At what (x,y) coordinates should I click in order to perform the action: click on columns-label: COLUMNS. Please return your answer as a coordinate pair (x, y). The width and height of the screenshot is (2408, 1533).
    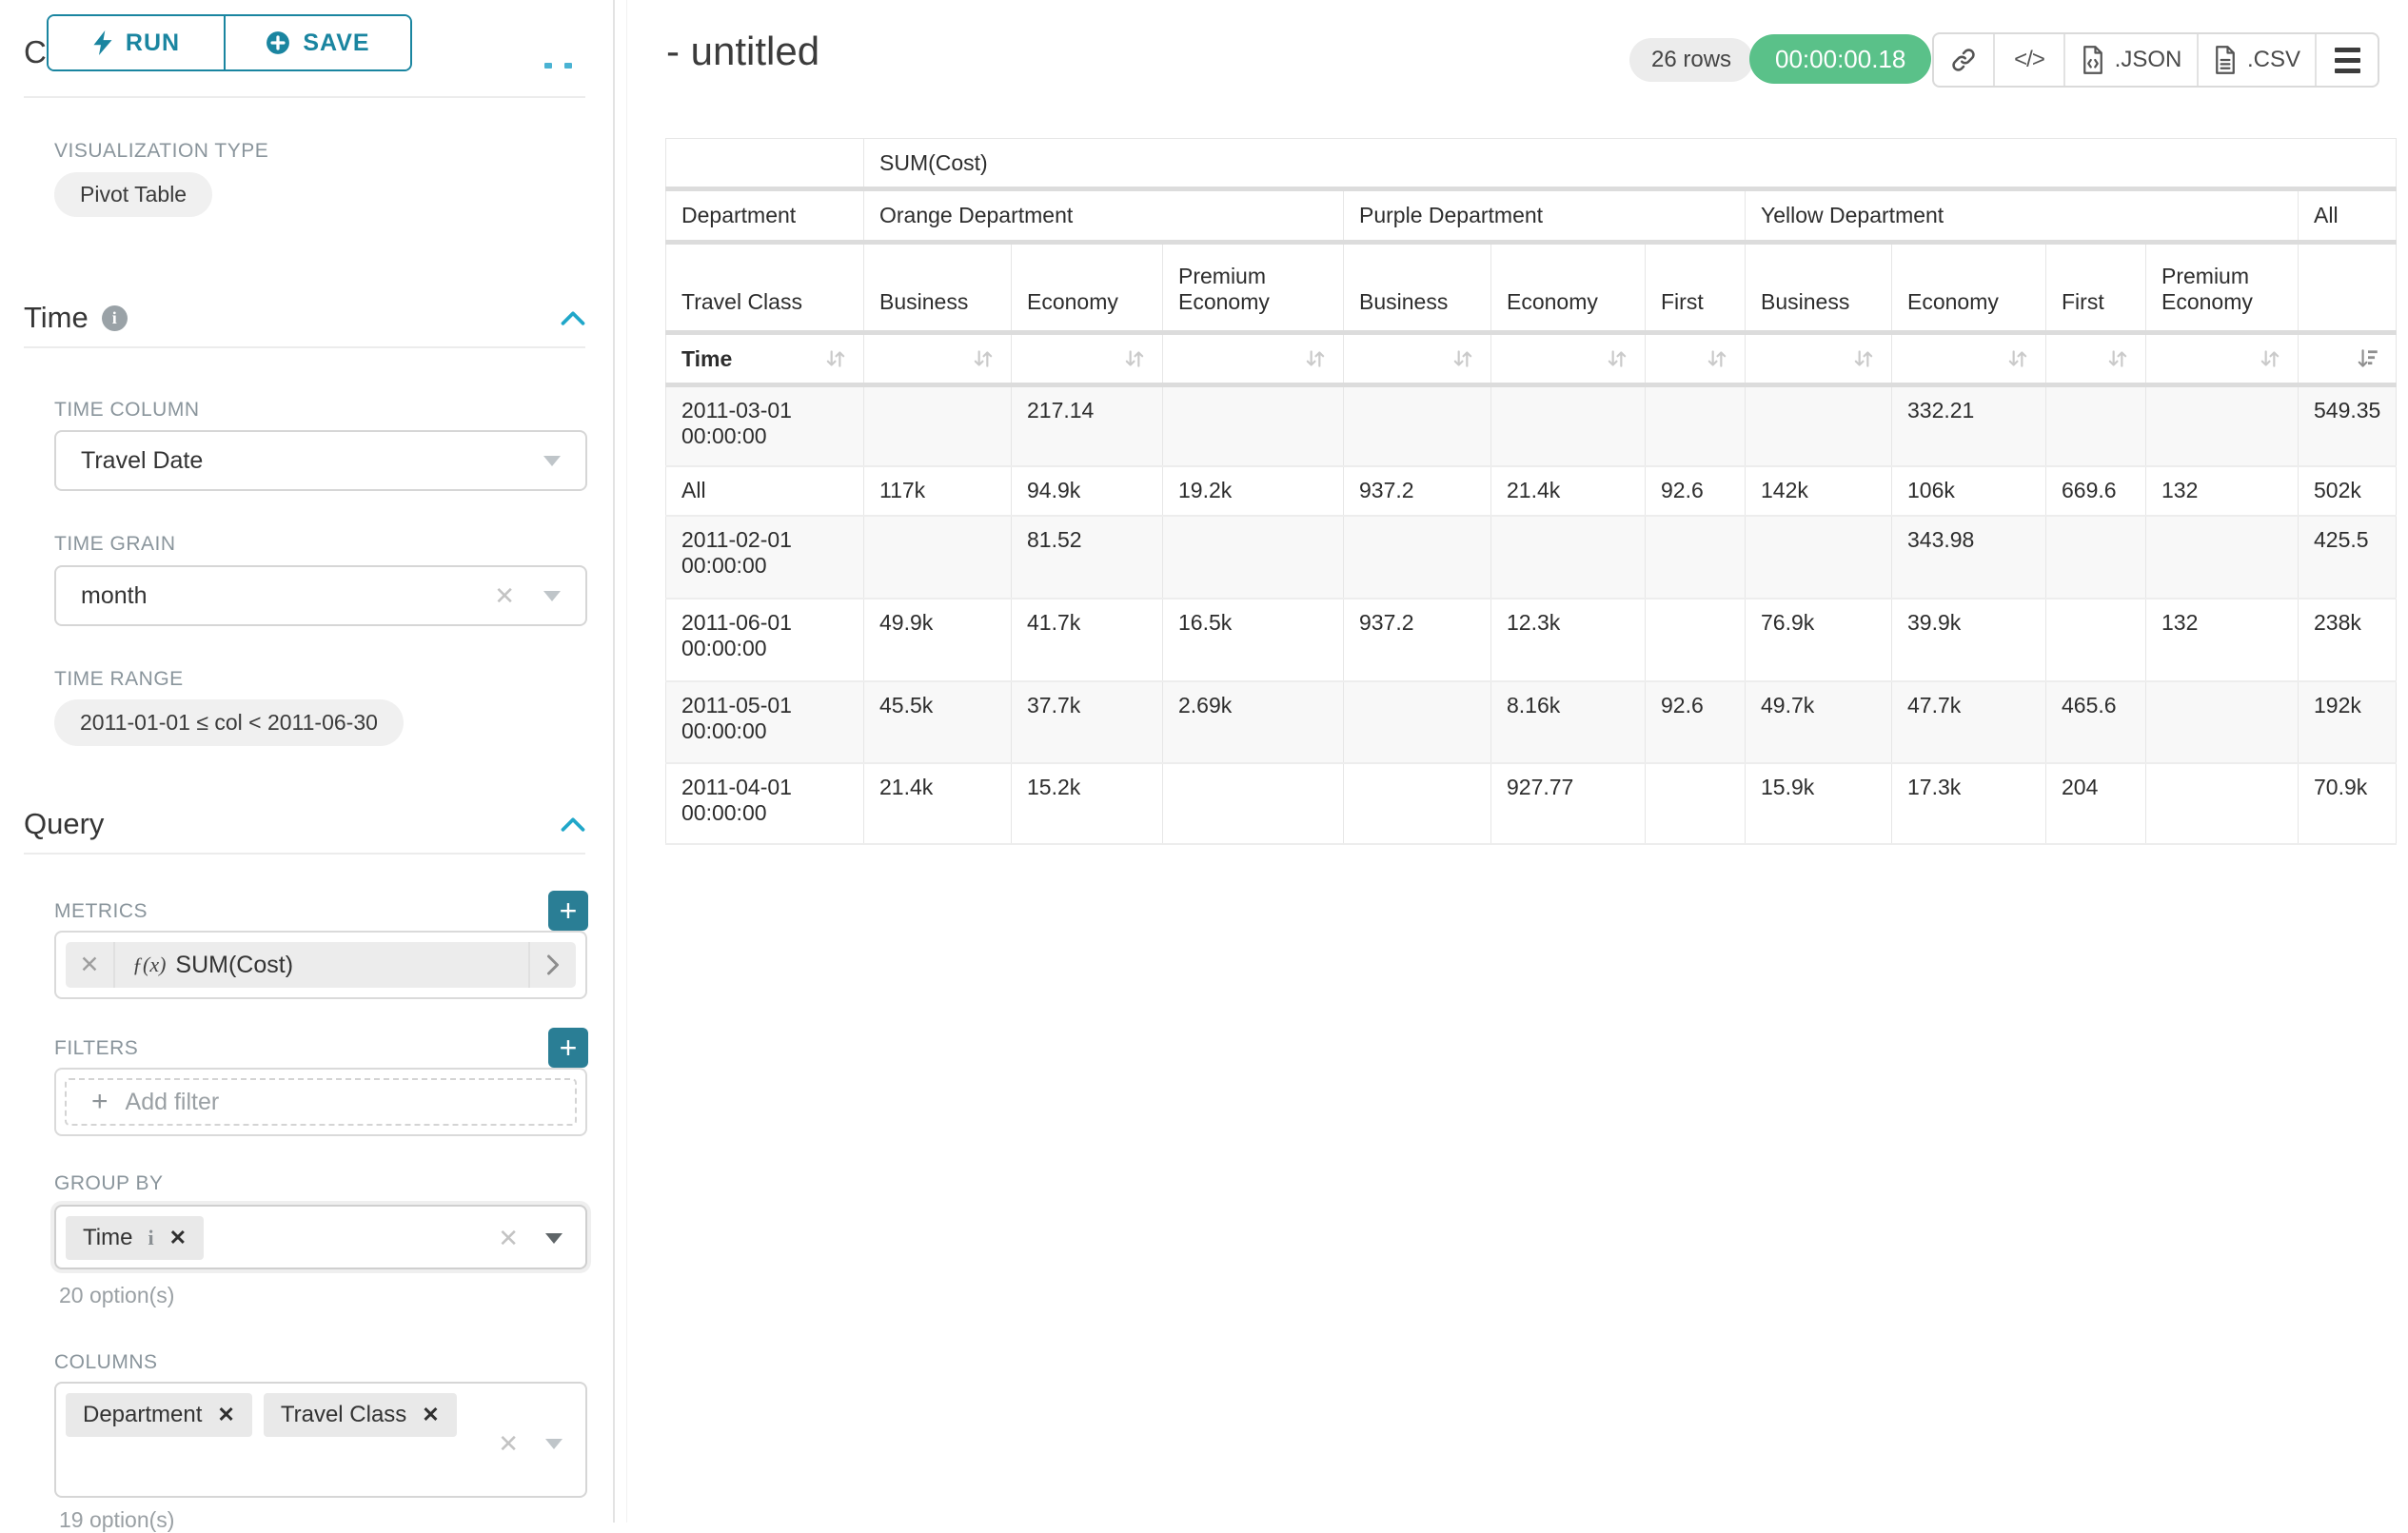
    Looking at the image, I should click on (106, 1362).